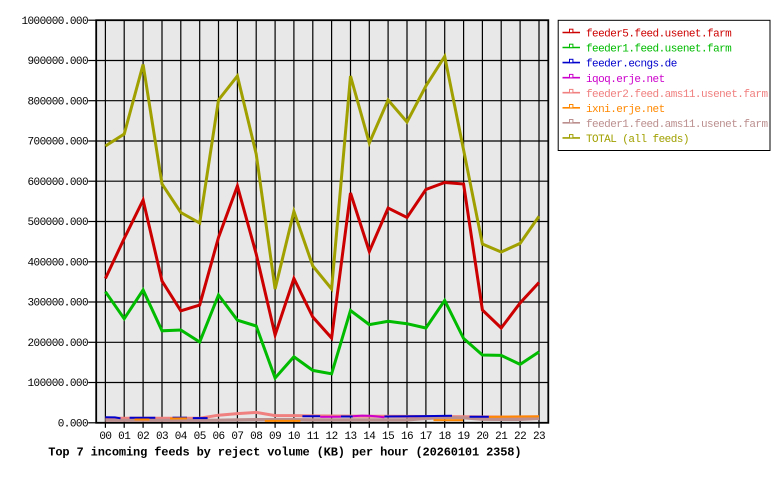  Describe the element at coordinates (57, 223) in the screenshot. I see `svg-text: 500000.000` at that location.